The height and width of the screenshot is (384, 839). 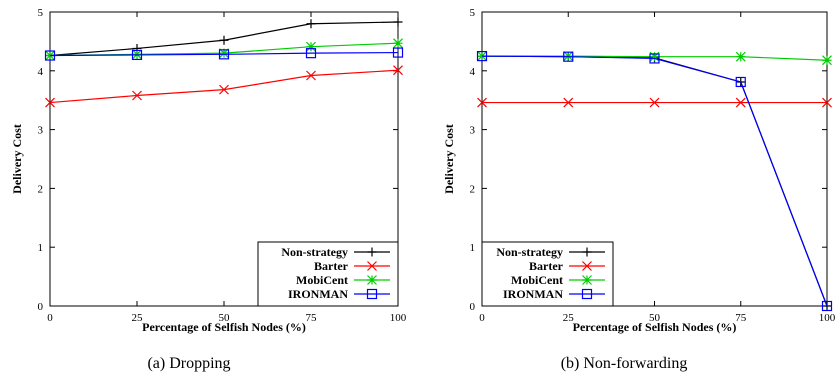 I want to click on figure-caption: (a) Dropping, so click(x=188, y=363).